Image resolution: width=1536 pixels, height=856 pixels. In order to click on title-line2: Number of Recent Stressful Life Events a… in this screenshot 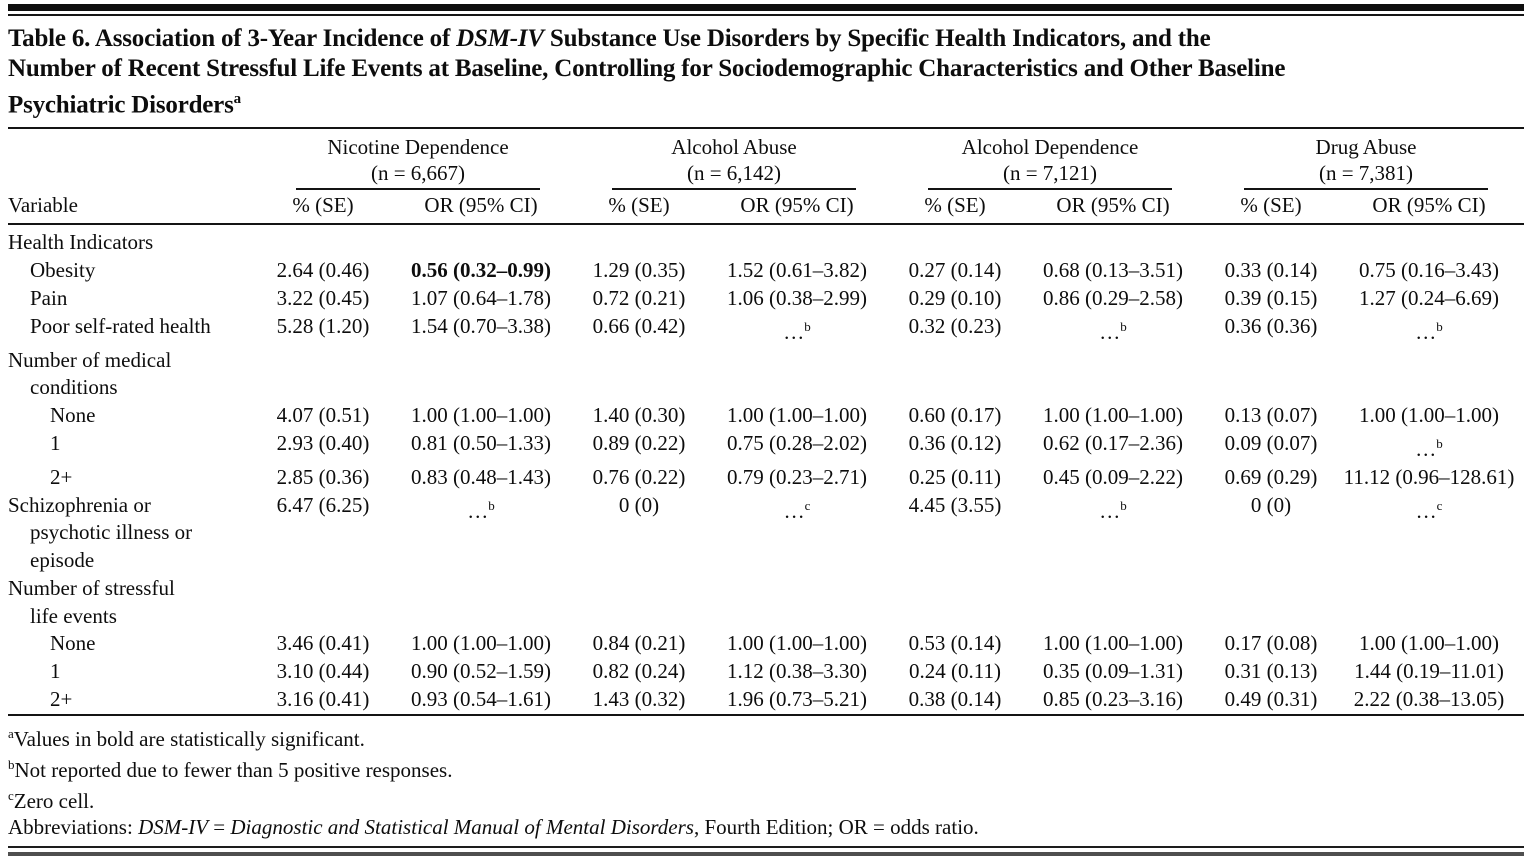, I will do `click(647, 68)`.